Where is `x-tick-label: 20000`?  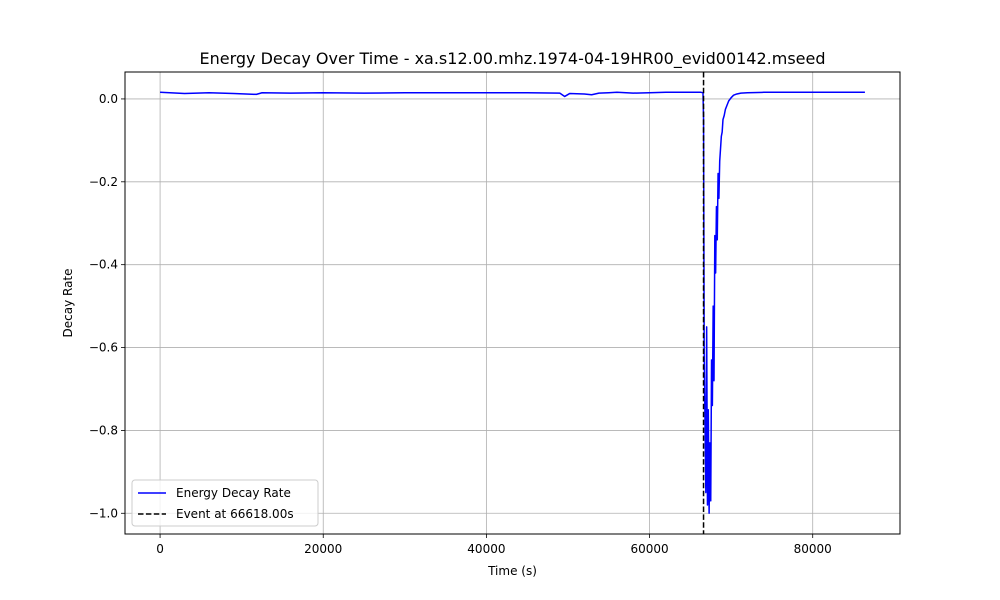 x-tick-label: 20000 is located at coordinates (323, 549).